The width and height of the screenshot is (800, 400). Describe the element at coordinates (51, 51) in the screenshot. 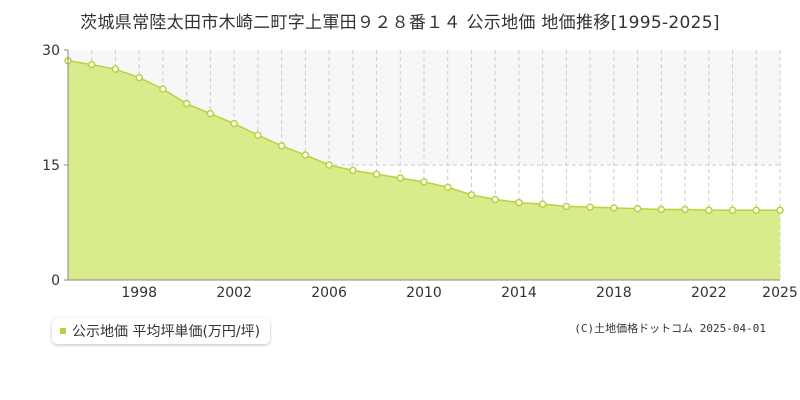

I see `y-tick-label: 30` at that location.